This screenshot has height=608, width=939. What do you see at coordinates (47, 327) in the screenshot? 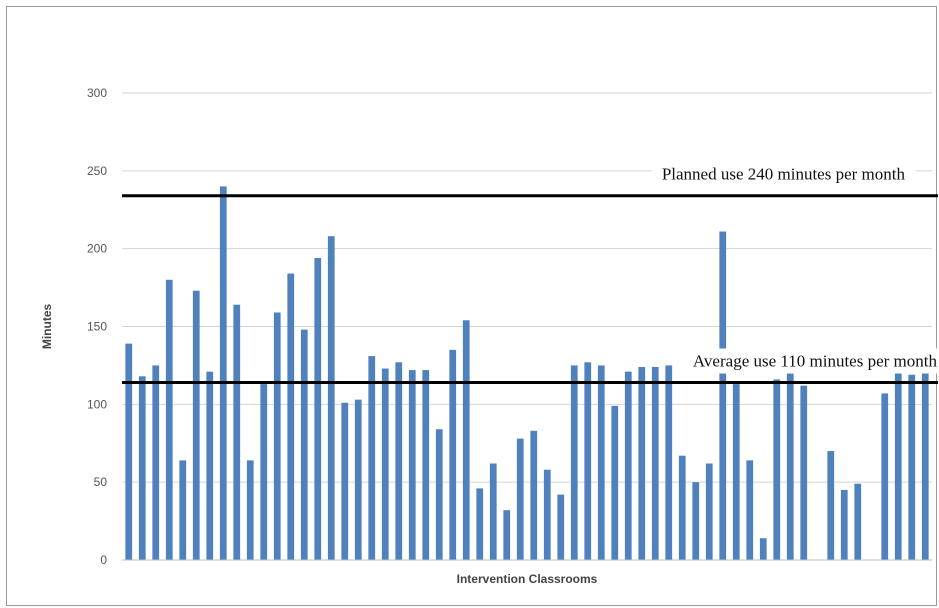
I see `y-axis-title: Minutes` at bounding box center [47, 327].